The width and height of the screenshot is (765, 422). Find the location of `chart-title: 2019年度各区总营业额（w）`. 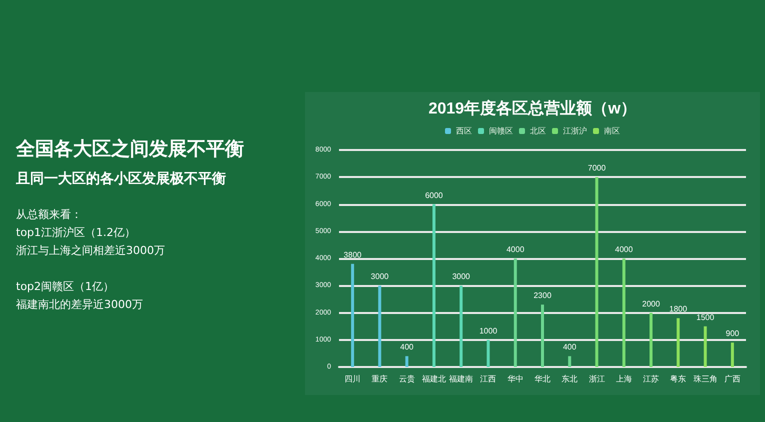

chart-title: 2019年度各区总营业额（w） is located at coordinates (532, 108).